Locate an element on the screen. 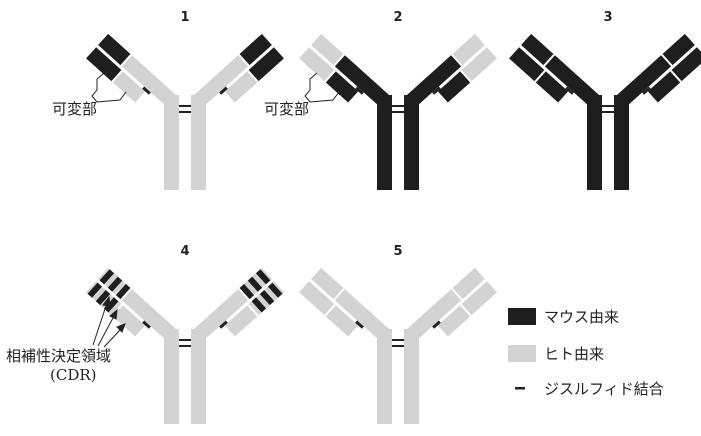 Image resolution: width=701 pixels, height=436 pixels. legend-human-label: ヒト由来 is located at coordinates (574, 354).